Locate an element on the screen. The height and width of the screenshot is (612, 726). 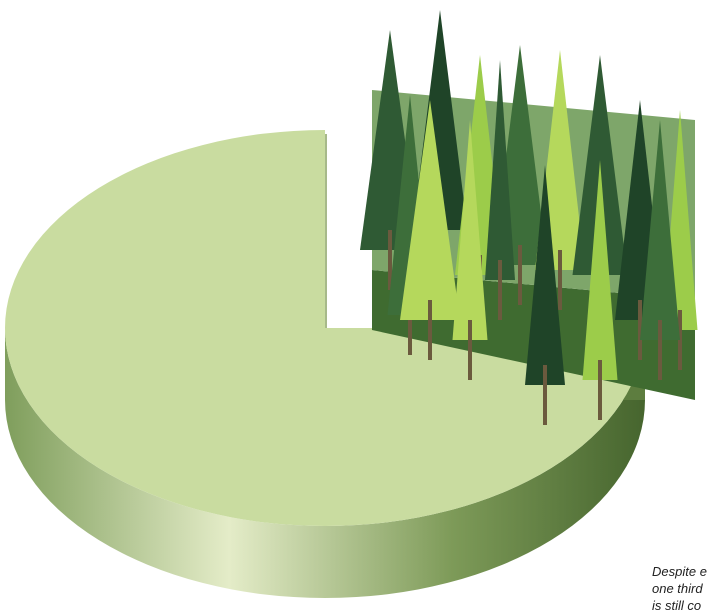
caption-line: one third is located at coordinates (677, 588).